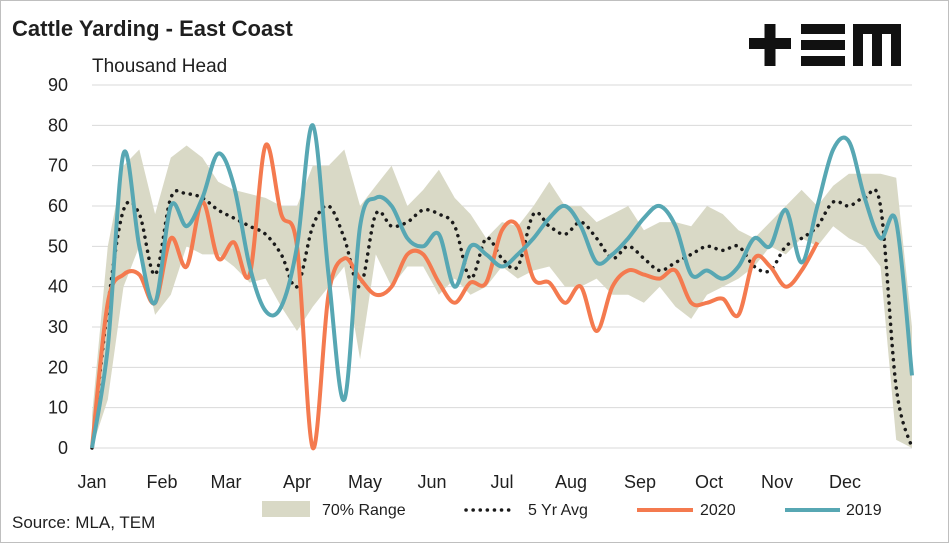  What do you see at coordinates (431, 482) in the screenshot?
I see `x-tick-label: Jun` at bounding box center [431, 482].